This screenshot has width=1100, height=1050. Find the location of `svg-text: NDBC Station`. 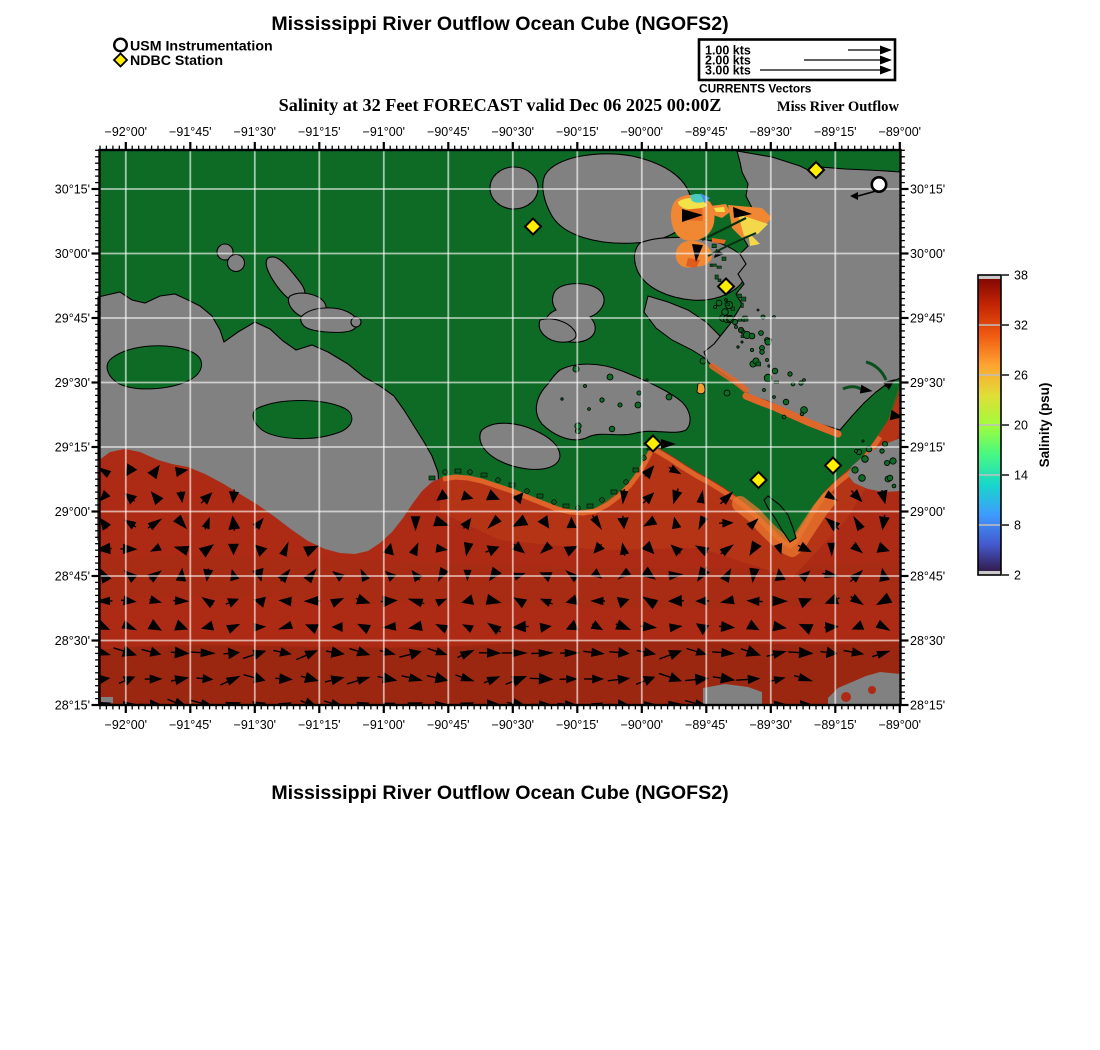

svg-text: NDBC Station is located at coordinates (176, 61).